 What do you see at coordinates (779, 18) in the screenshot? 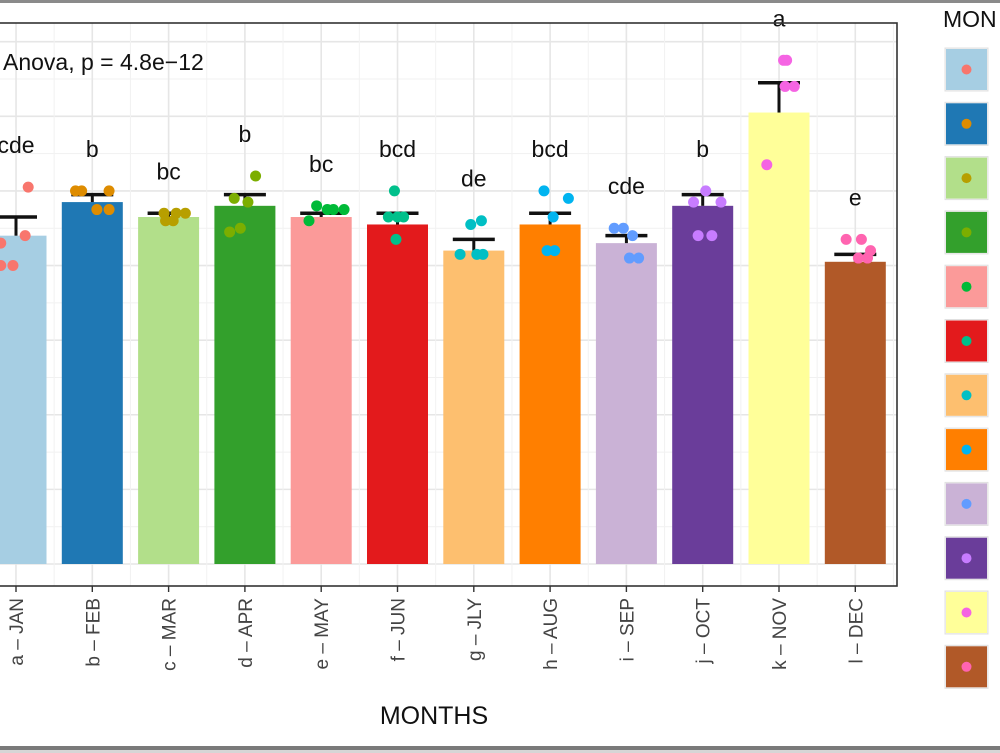
I see `sig-letter-10: a` at bounding box center [779, 18].